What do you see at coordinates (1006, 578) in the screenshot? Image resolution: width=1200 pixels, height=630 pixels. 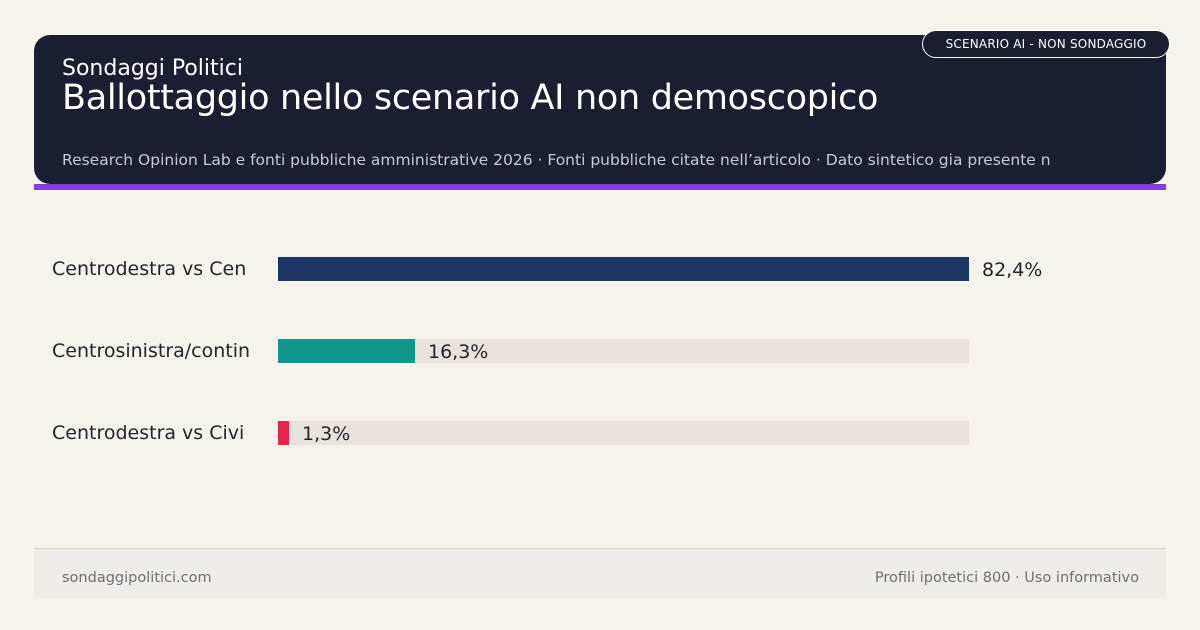 I see `footer-note: Profili ipotetici 800 · Uso informativo` at bounding box center [1006, 578].